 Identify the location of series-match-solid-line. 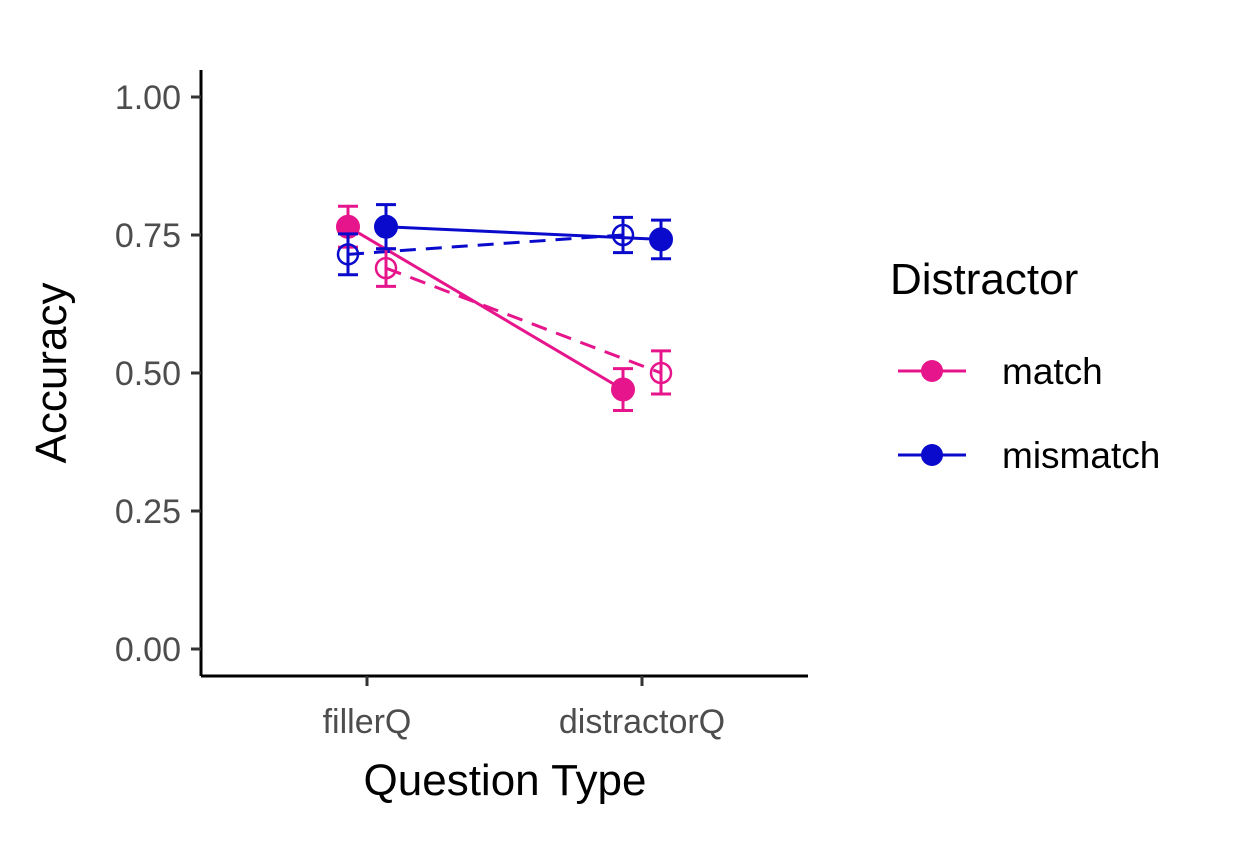
(485, 308).